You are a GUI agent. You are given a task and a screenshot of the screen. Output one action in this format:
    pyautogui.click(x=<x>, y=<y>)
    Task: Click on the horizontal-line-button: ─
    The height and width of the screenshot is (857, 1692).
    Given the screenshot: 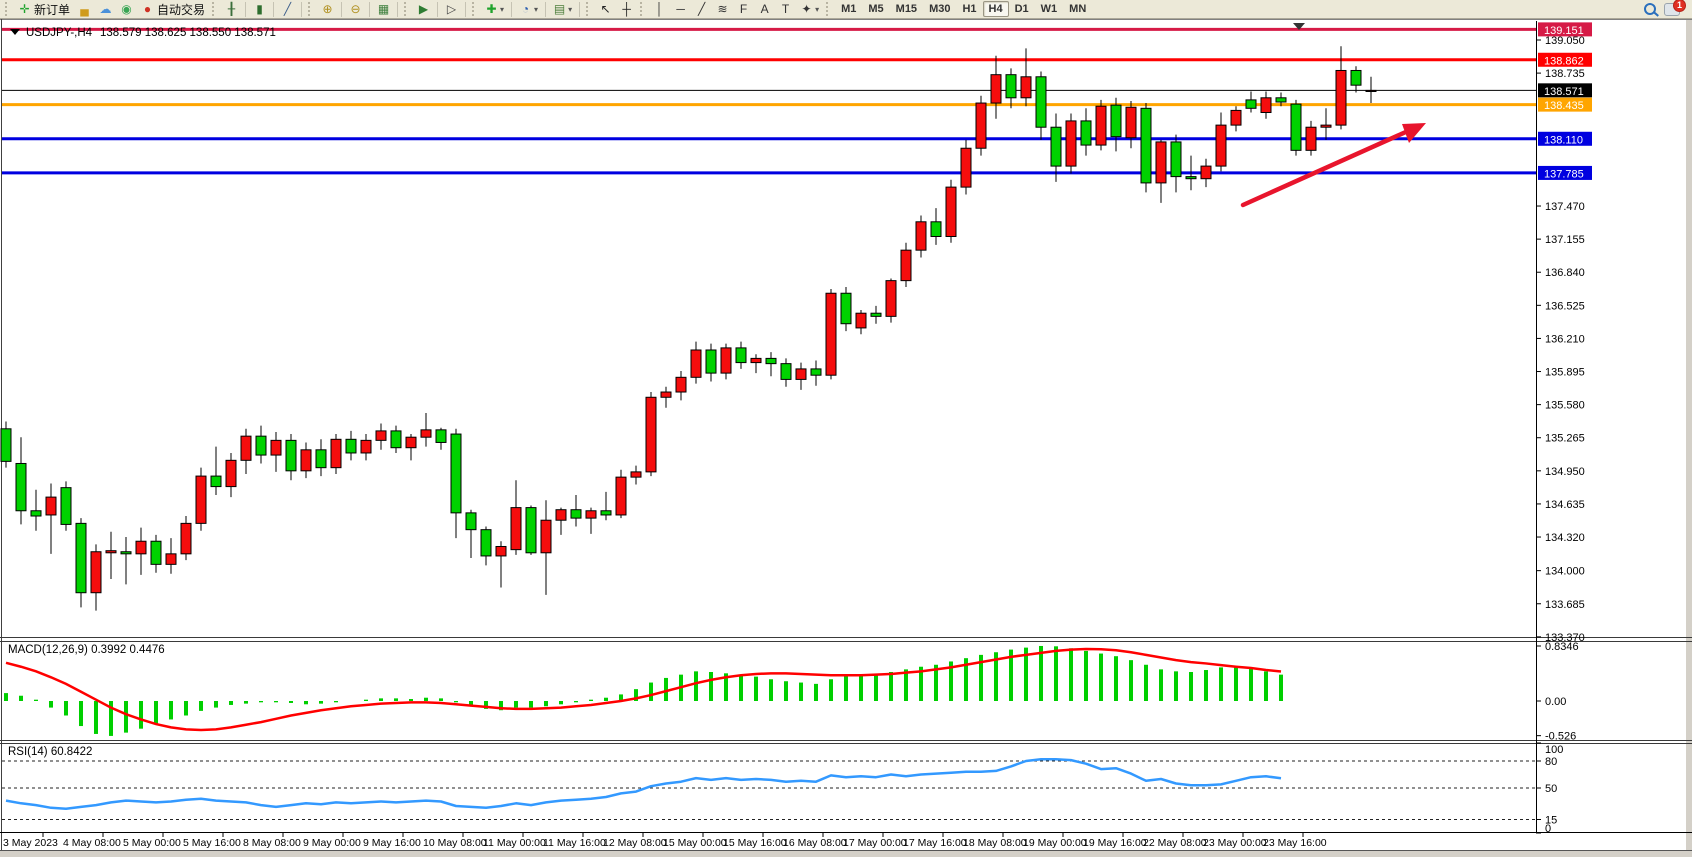 What is the action you would take?
    pyautogui.click(x=680, y=9)
    